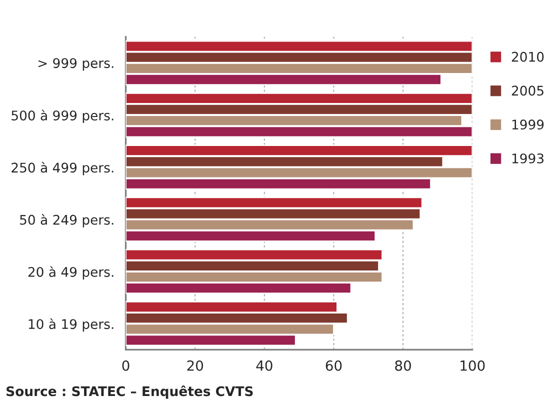 The width and height of the screenshot is (559, 409). What do you see at coordinates (334, 365) in the screenshot?
I see `x-tick-label: 60` at bounding box center [334, 365].